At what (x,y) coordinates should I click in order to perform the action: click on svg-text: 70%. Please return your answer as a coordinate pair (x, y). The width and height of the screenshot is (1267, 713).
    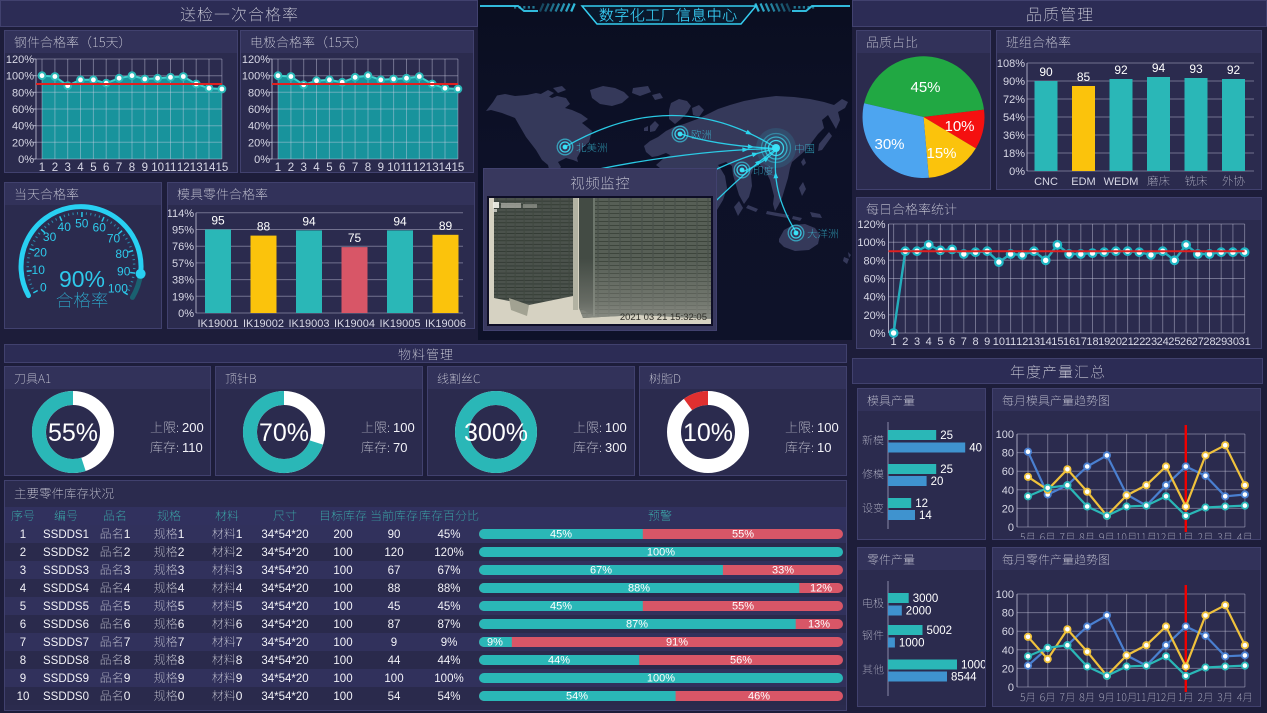
    Looking at the image, I should click on (284, 433).